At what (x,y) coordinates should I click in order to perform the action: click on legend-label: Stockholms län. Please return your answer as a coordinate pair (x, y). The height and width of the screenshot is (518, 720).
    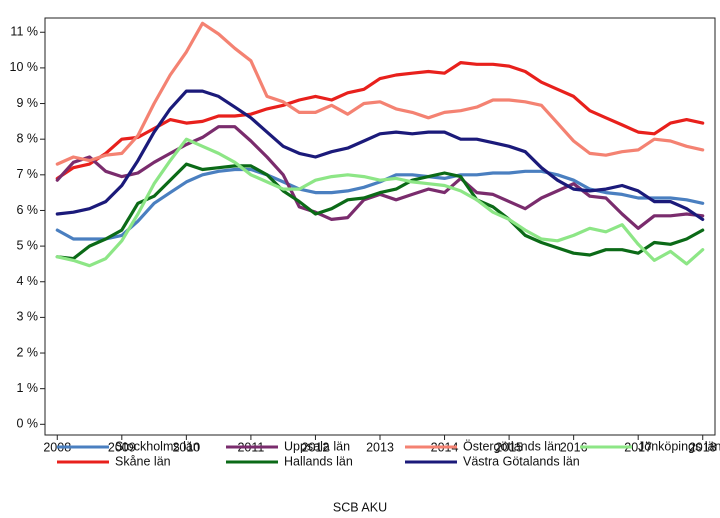
    Looking at the image, I should click on (157, 446).